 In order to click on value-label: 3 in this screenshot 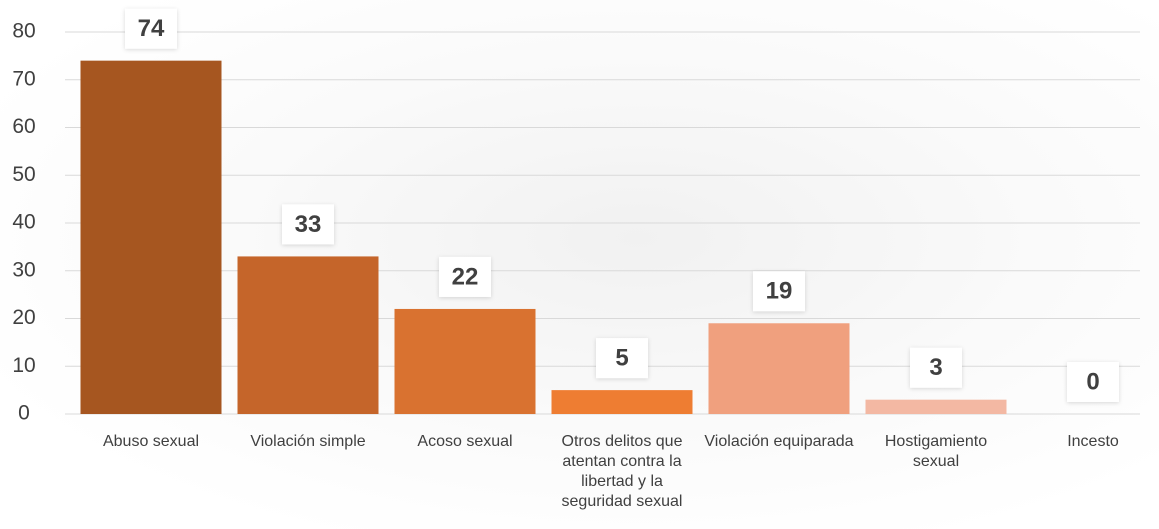, I will do `click(935, 367)`.